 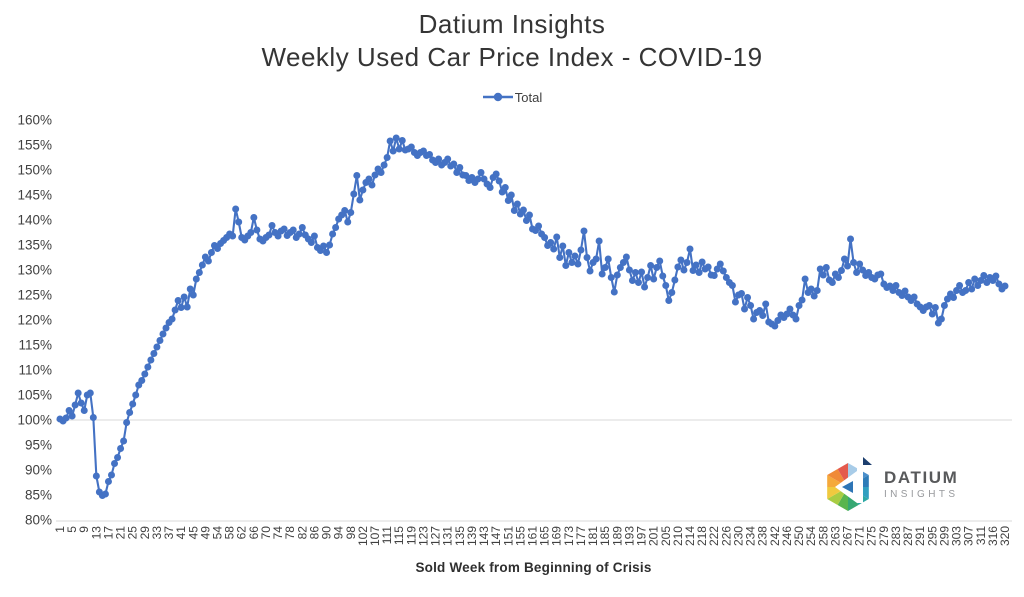 I want to click on y-tick-label: 145%, so click(x=34, y=195).